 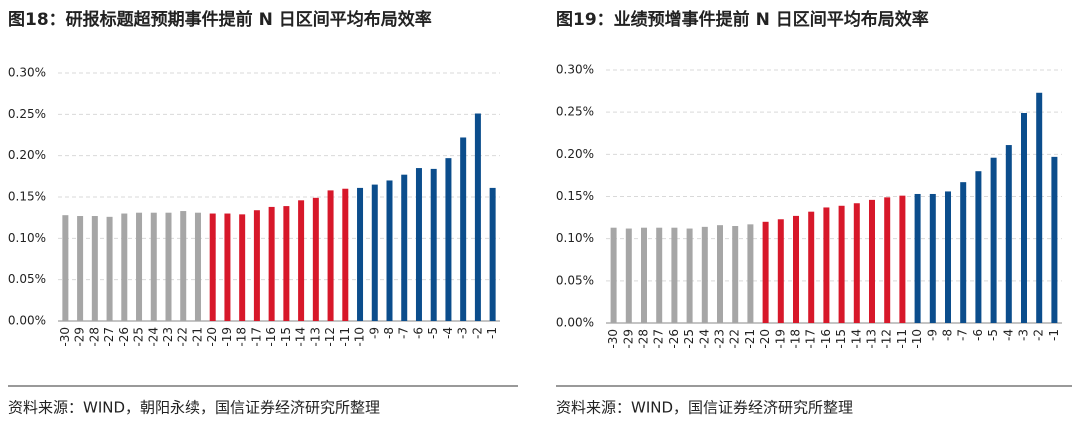 I want to click on x-tick-label: -11, so click(x=902, y=339).